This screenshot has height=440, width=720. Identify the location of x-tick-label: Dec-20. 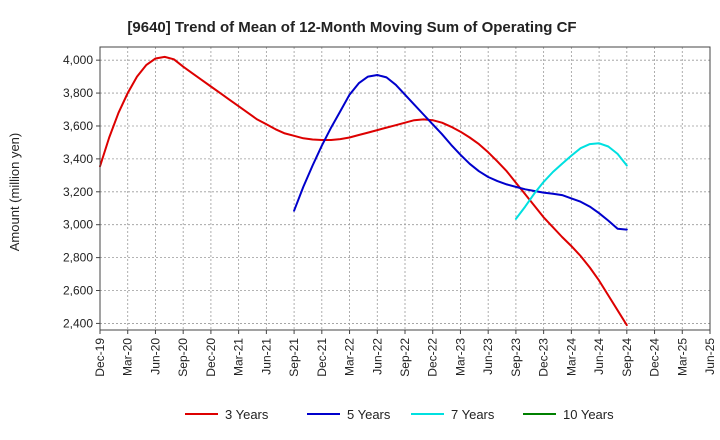
(211, 357).